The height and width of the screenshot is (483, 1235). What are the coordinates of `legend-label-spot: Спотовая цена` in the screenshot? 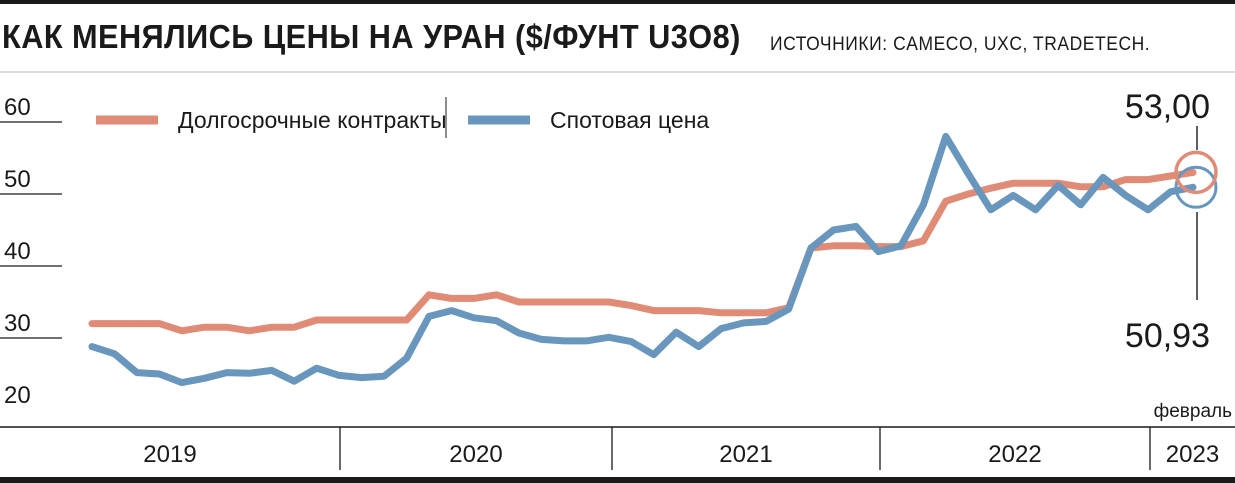 It's located at (629, 120).